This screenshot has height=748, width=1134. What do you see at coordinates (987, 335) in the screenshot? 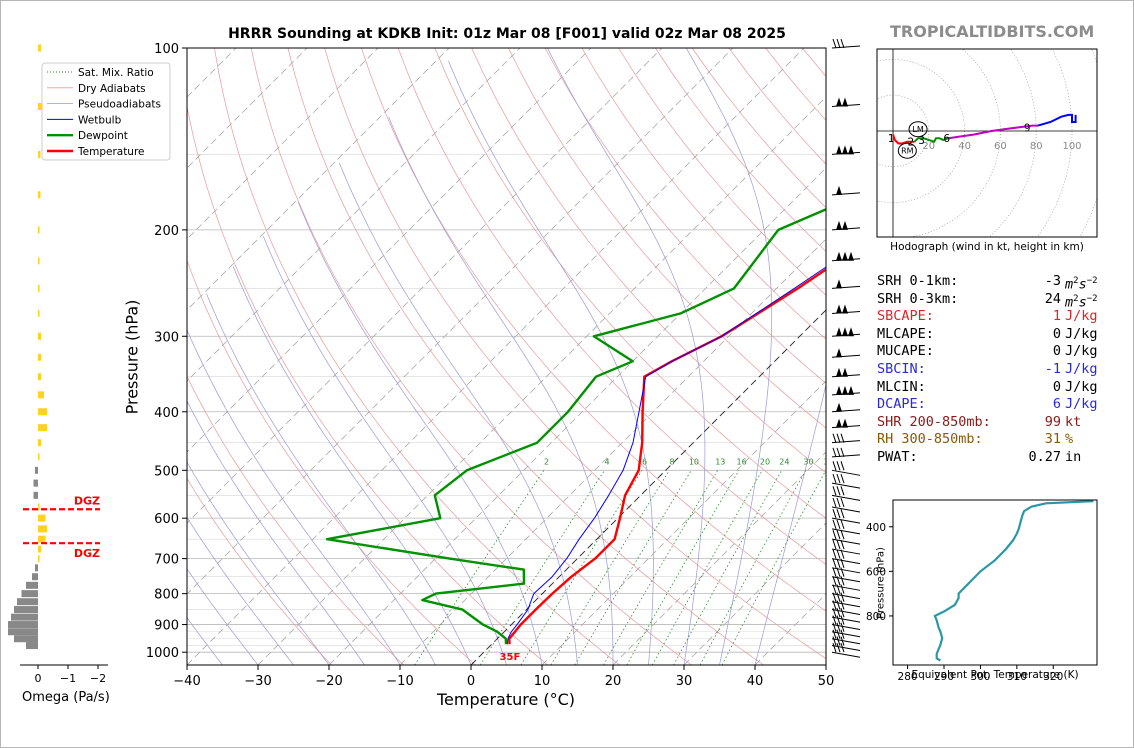
I see `param-row: MLCAPE: 0 J/kg` at bounding box center [987, 335].